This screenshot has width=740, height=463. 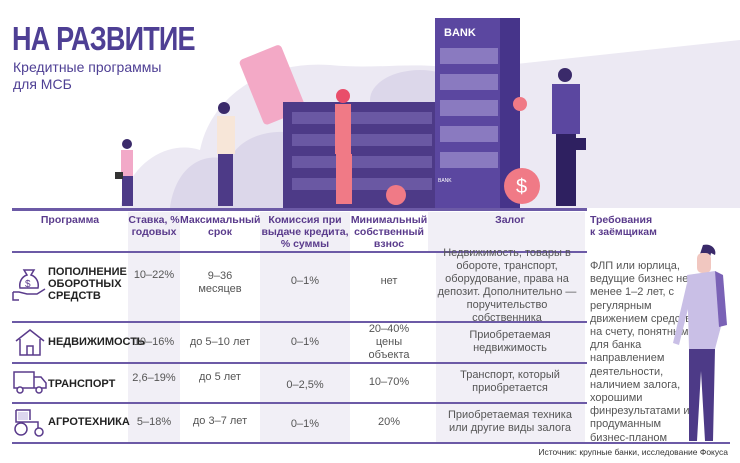 I want to click on bank-sign-small: BANK, so click(x=445, y=181).